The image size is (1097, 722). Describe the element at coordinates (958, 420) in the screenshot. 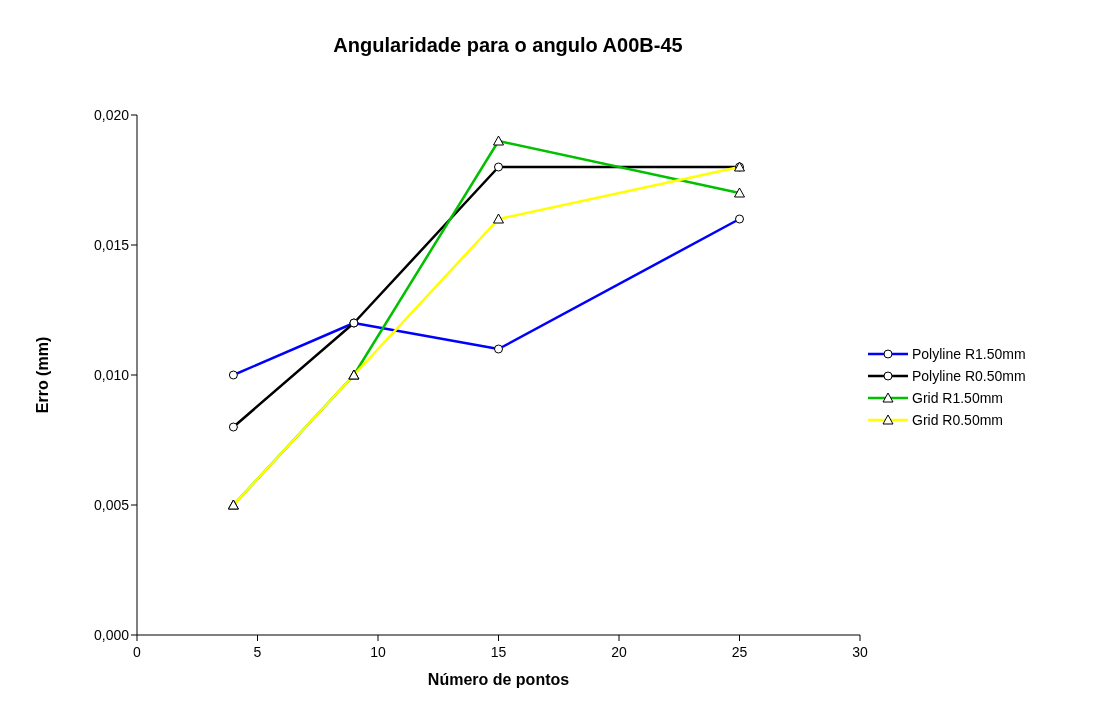

I see `legend-label: Grid R0.50mm` at that location.